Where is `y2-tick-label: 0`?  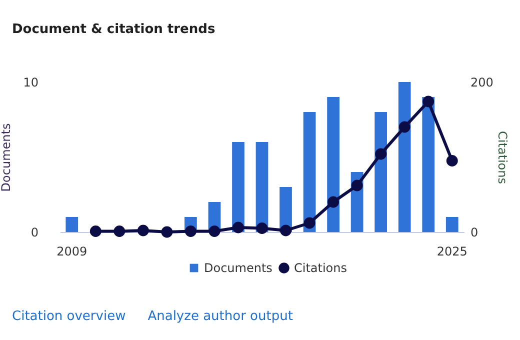 y2-tick-label: 0 is located at coordinates (474, 233).